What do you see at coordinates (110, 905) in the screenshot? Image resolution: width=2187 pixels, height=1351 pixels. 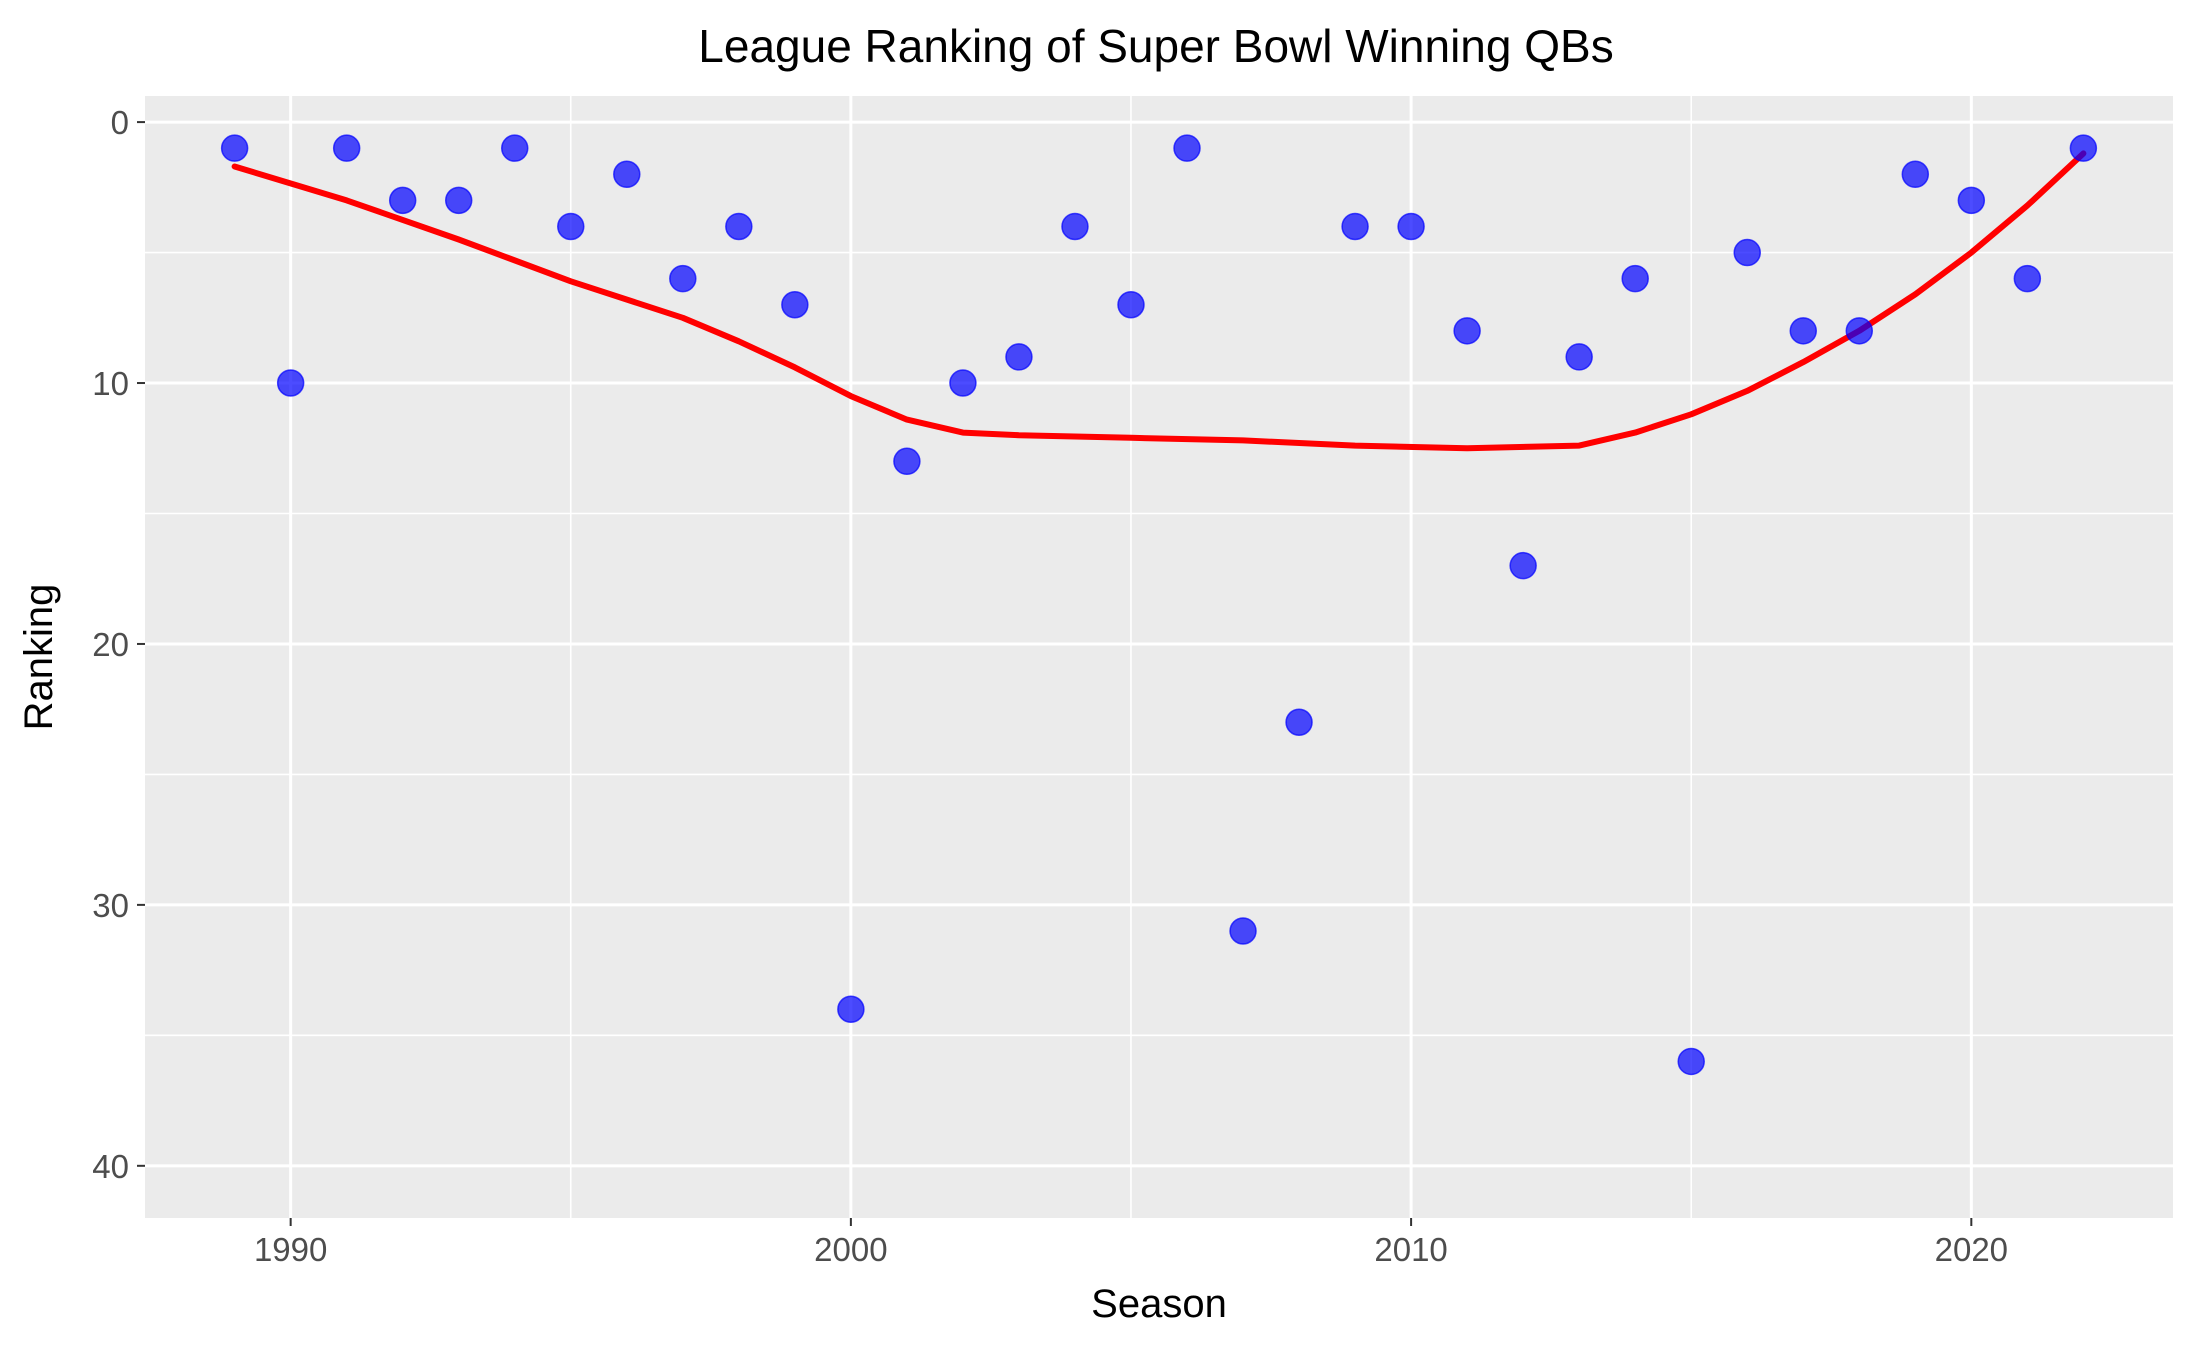 I see `y-tick-label: 30` at bounding box center [110, 905].